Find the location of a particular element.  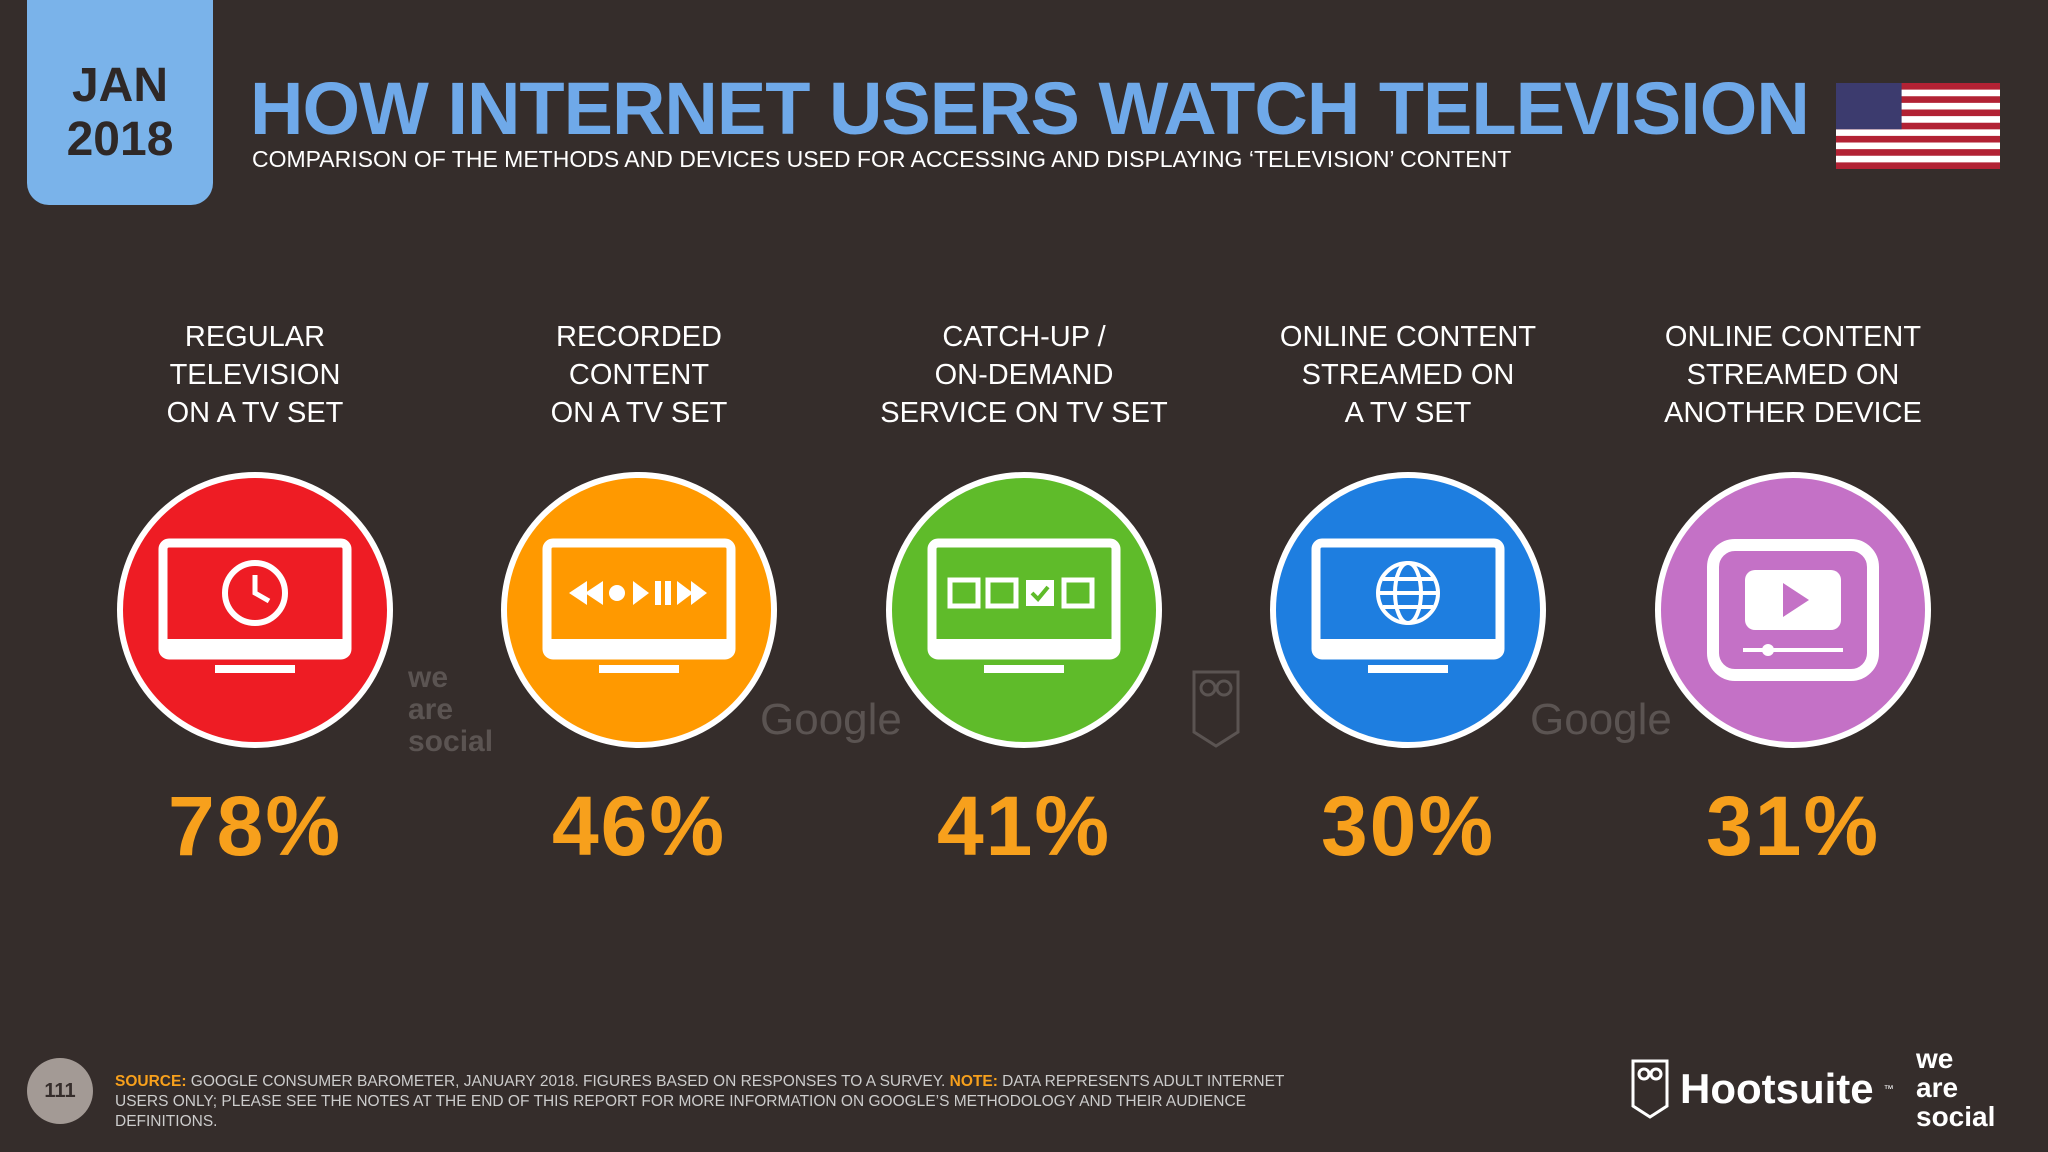

we-are-social-watermark: we are social is located at coordinates (450, 710).